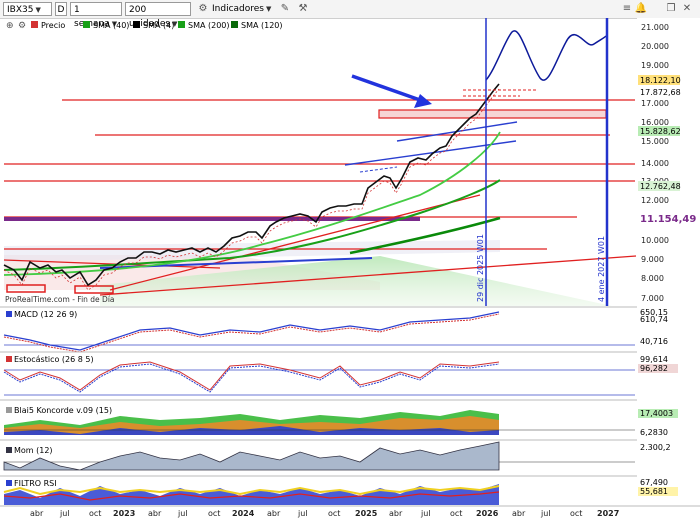  I want to click on purple-badge-text: 11.154,49, so click(668, 219).